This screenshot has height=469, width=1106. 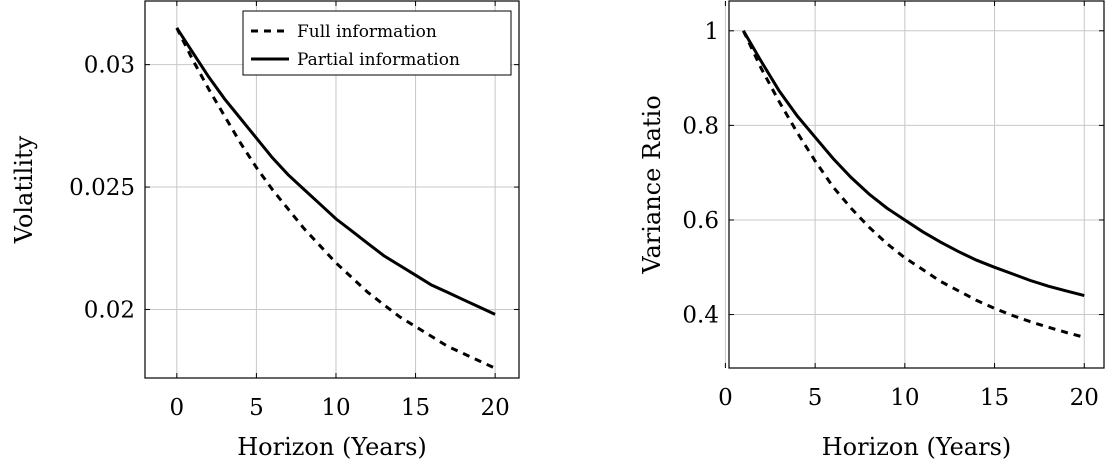 I want to click on y-tick-label: 0.025, so click(x=102, y=188).